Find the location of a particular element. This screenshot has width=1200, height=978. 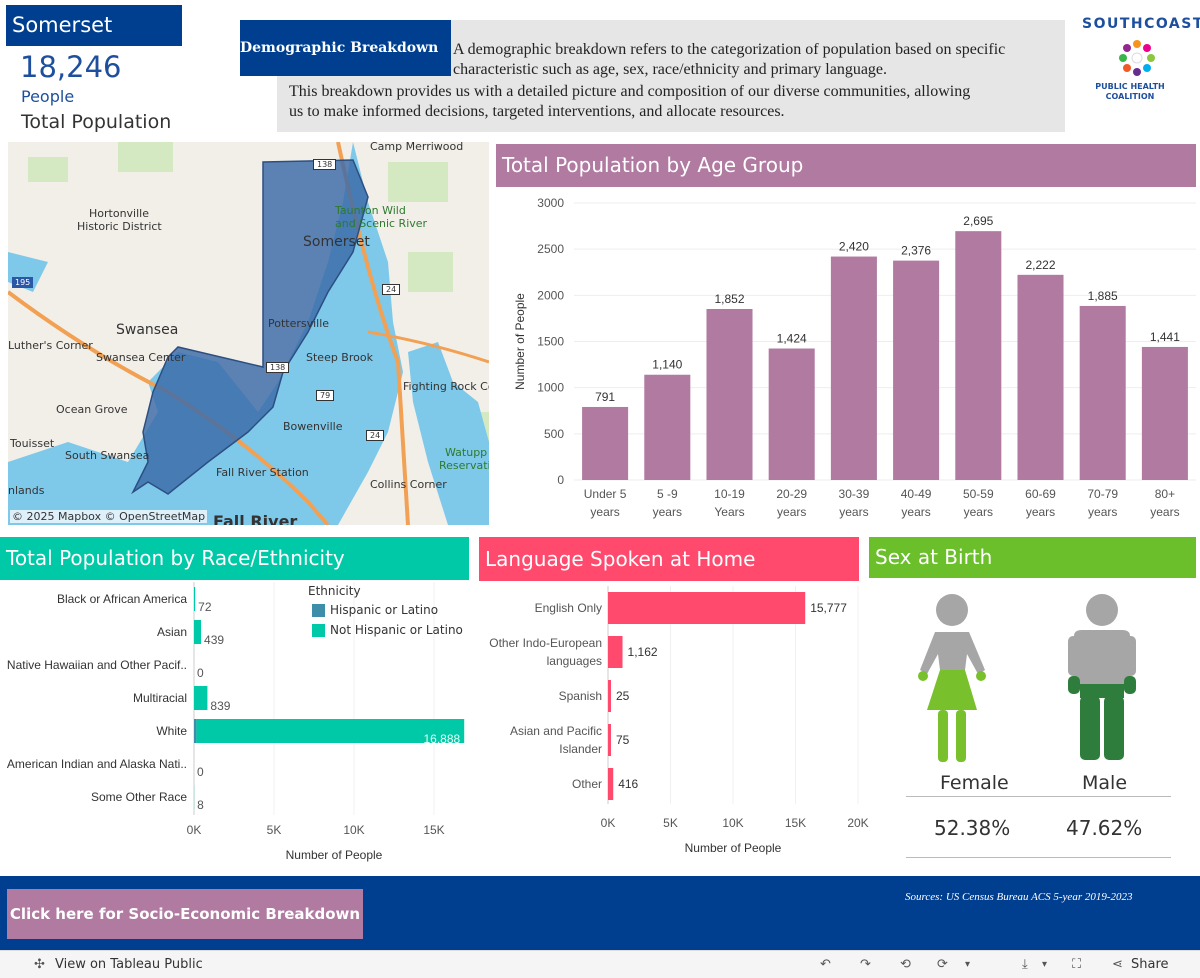

map-label: Taunton Wild is located at coordinates (370, 210).